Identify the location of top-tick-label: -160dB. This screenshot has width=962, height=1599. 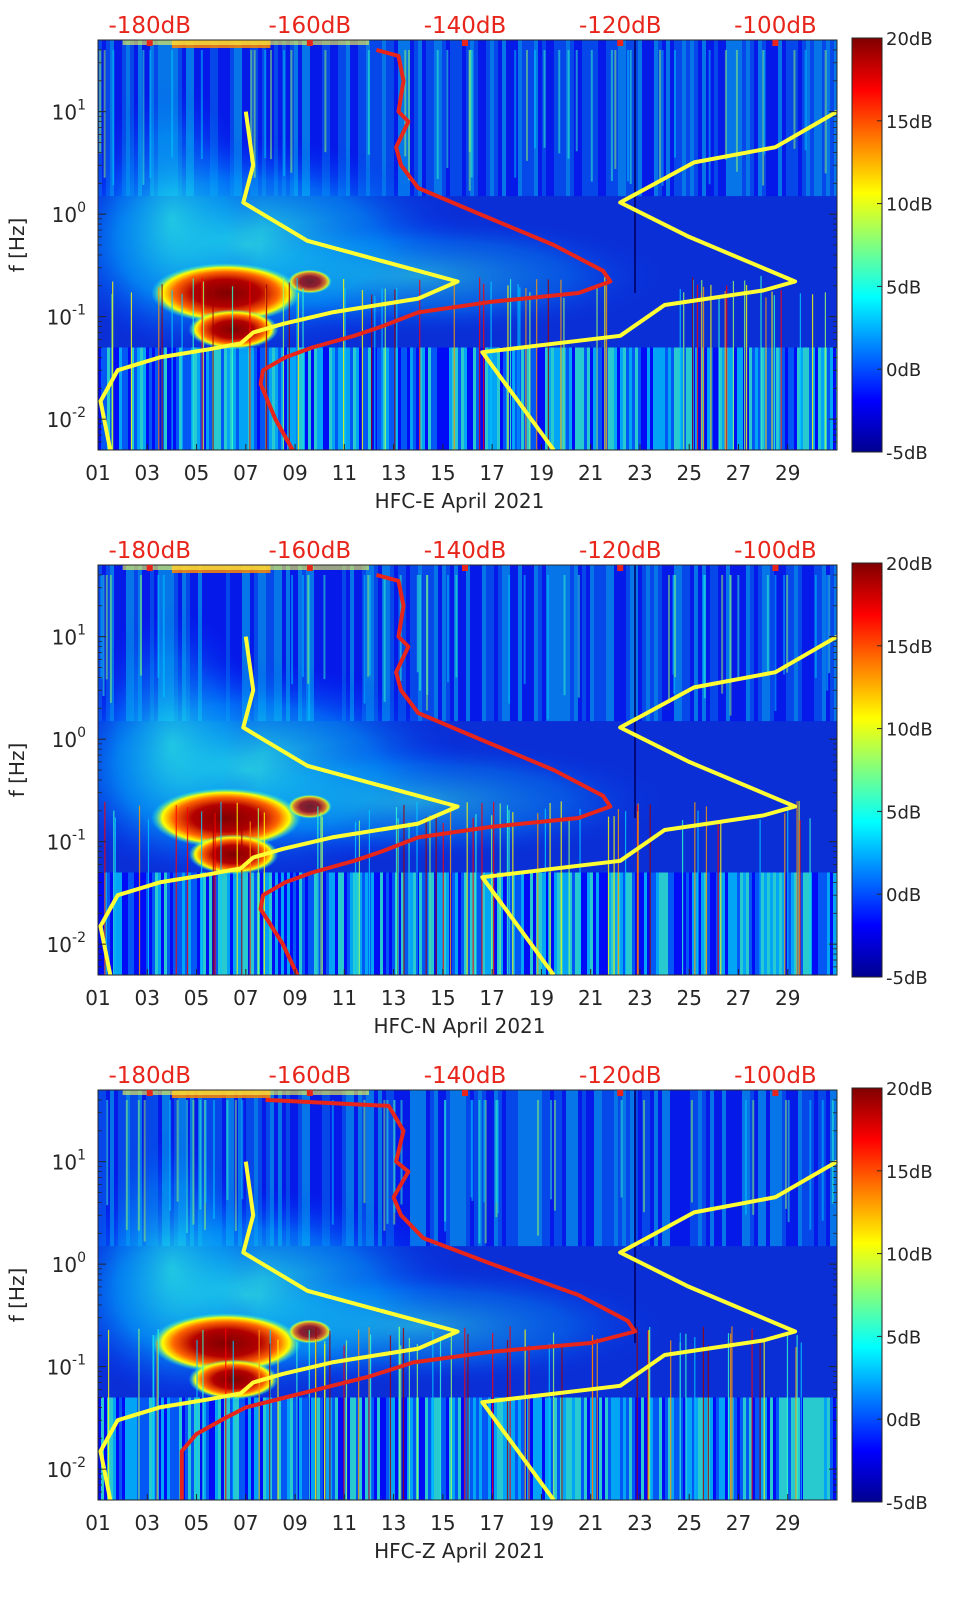
(310, 1076).